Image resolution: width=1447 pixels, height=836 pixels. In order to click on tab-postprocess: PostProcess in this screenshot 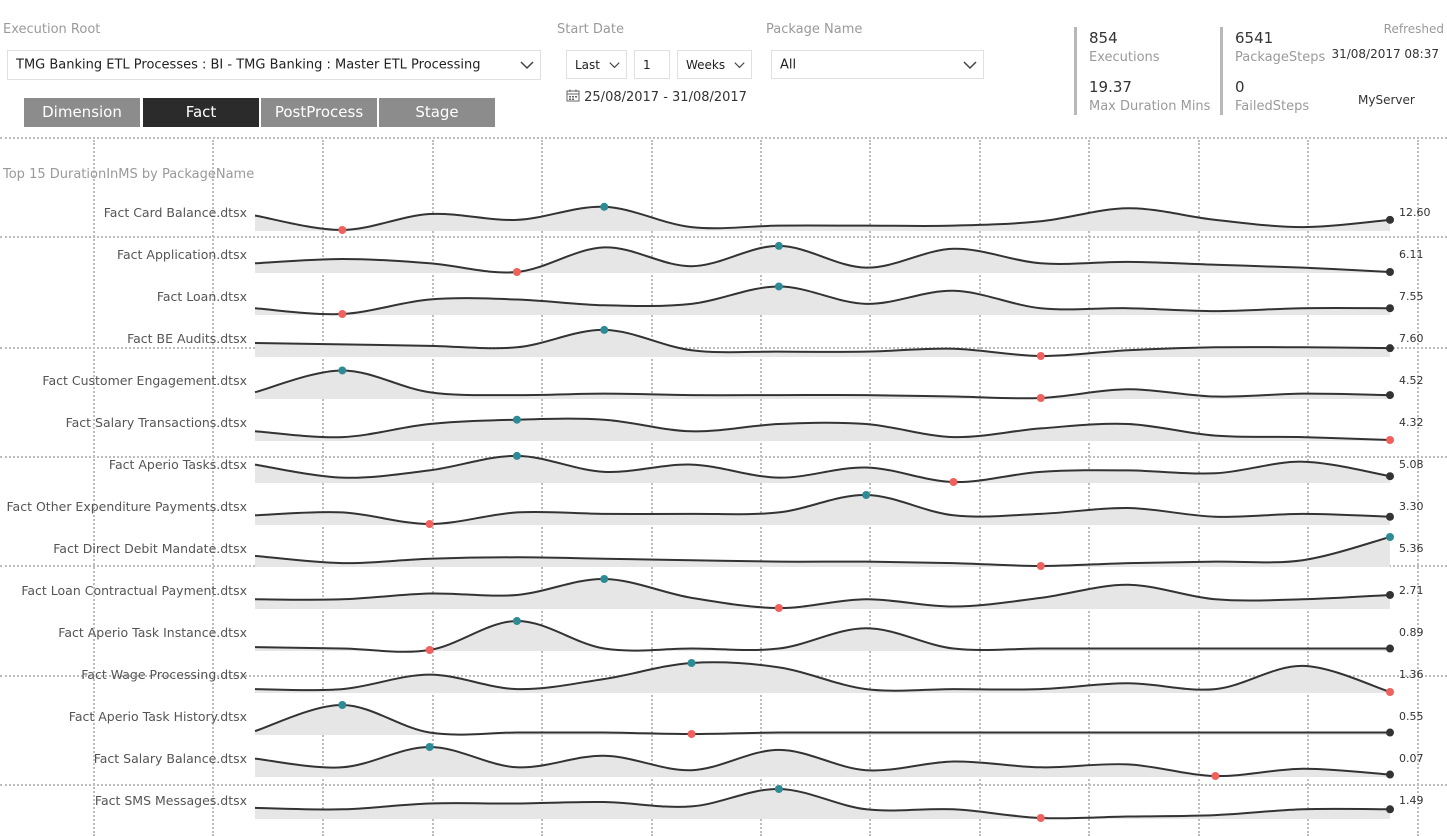, I will do `click(319, 112)`.